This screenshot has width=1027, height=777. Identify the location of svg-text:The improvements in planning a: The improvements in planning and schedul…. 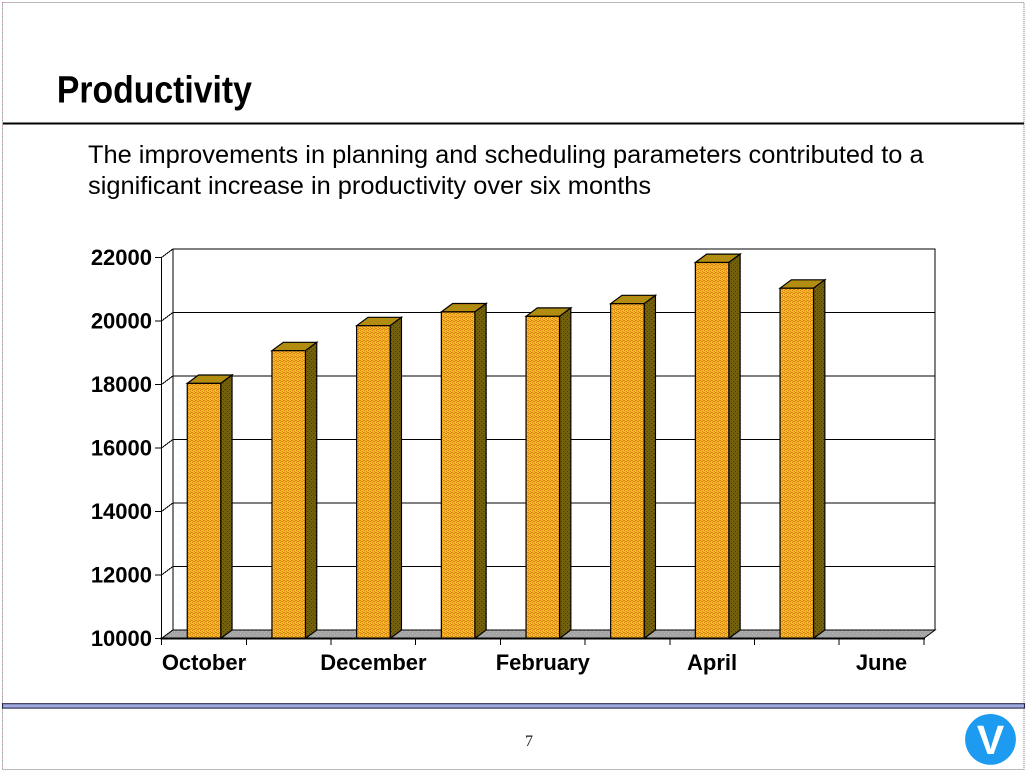
(506, 155).